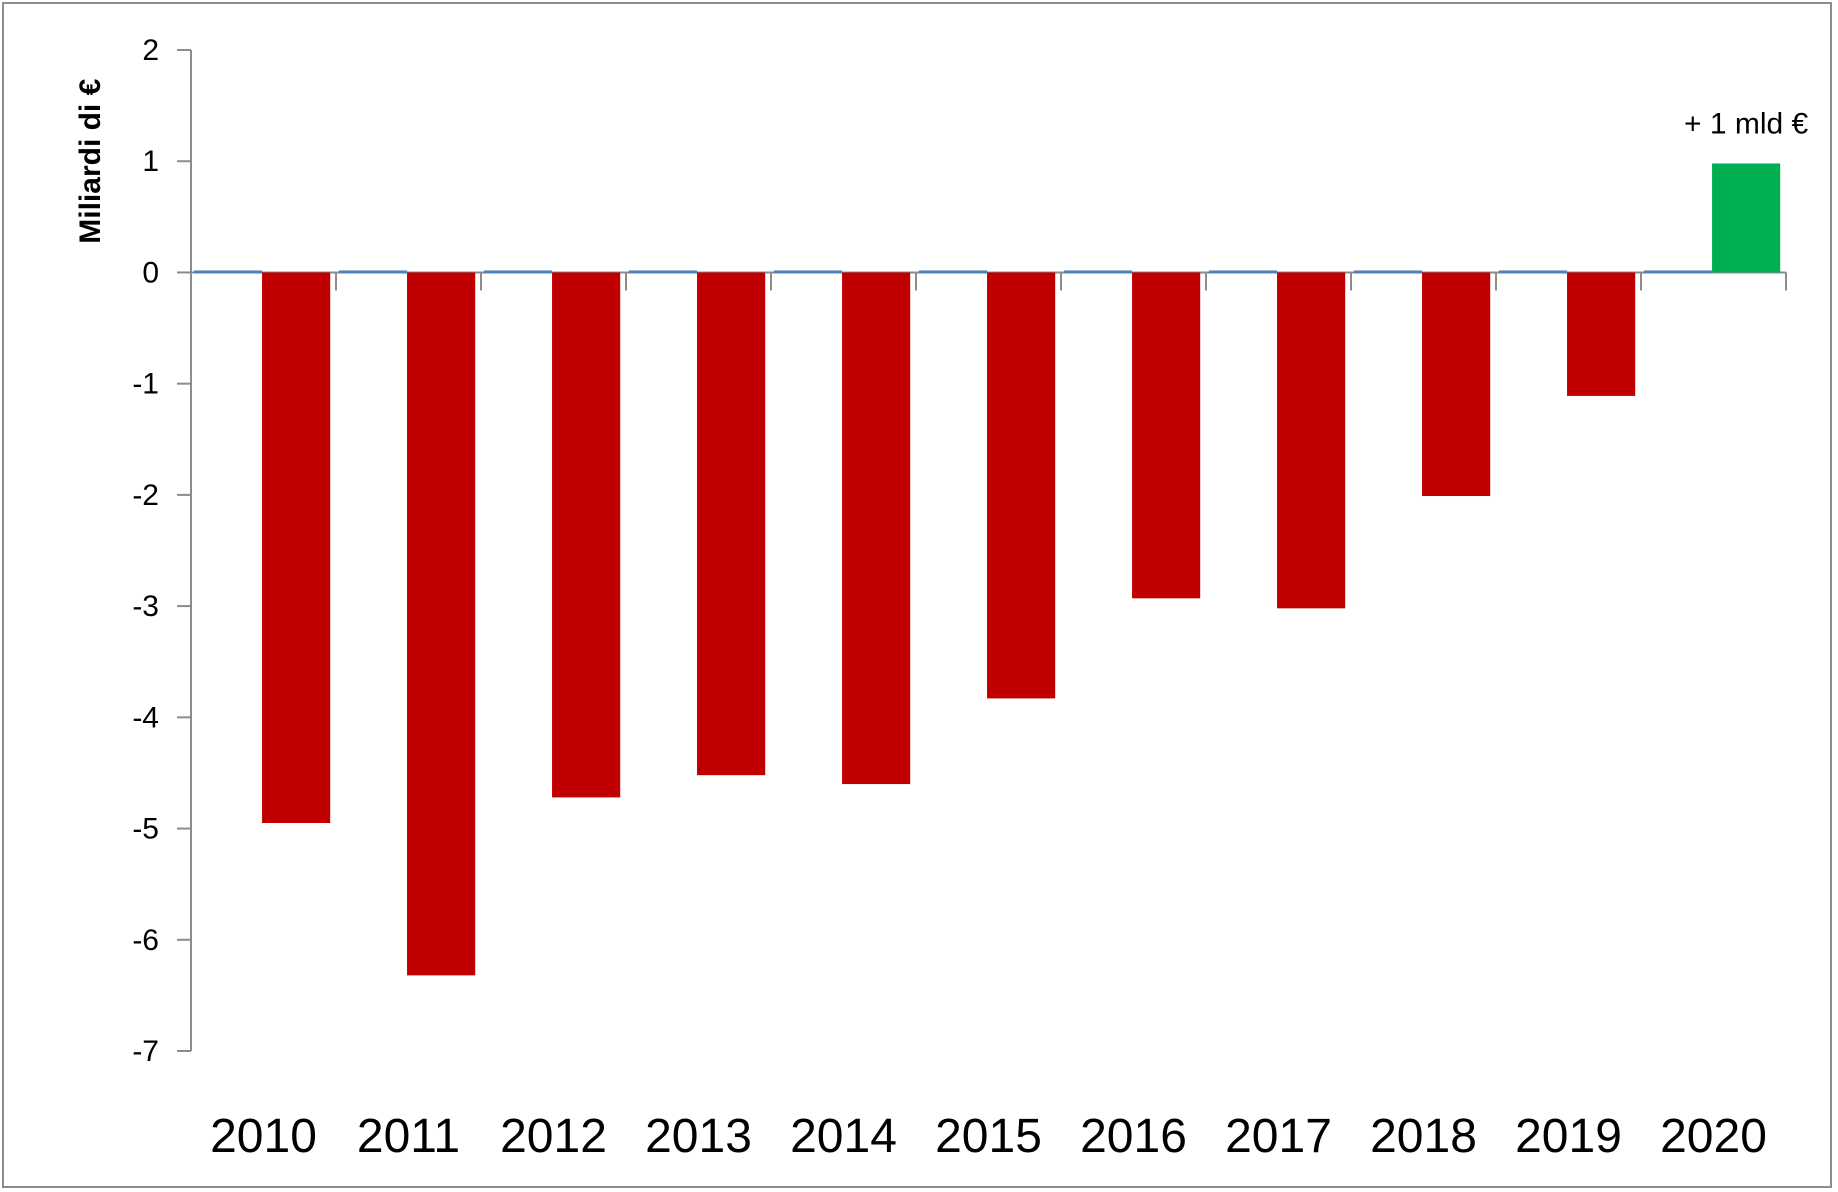  What do you see at coordinates (150, 161) in the screenshot?
I see `y-tick-label: 1` at bounding box center [150, 161].